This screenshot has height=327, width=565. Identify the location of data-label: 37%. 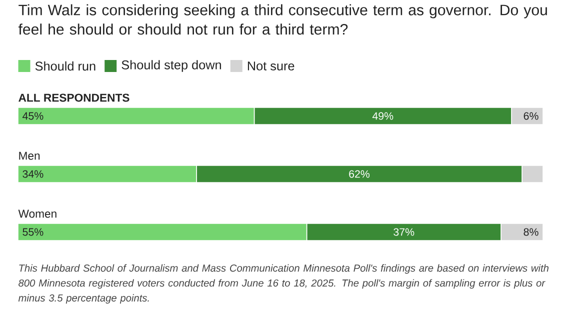
(404, 232).